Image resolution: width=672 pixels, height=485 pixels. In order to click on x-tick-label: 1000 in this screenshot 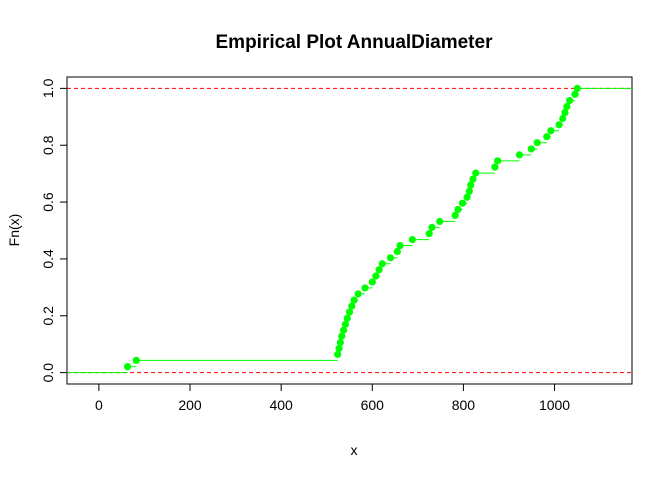, I will do `click(554, 405)`.